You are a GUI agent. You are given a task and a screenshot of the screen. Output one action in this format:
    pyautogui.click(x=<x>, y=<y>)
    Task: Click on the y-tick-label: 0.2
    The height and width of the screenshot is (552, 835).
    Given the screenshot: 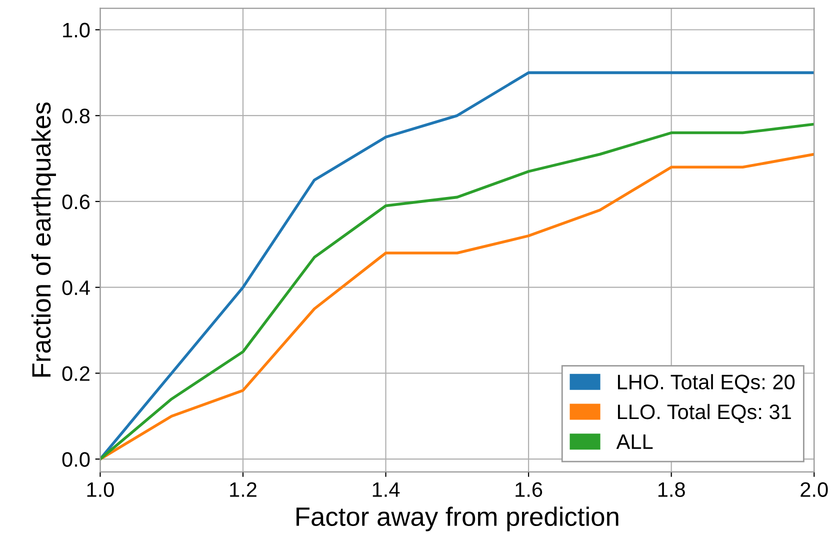 What is the action you would take?
    pyautogui.click(x=76, y=373)
    